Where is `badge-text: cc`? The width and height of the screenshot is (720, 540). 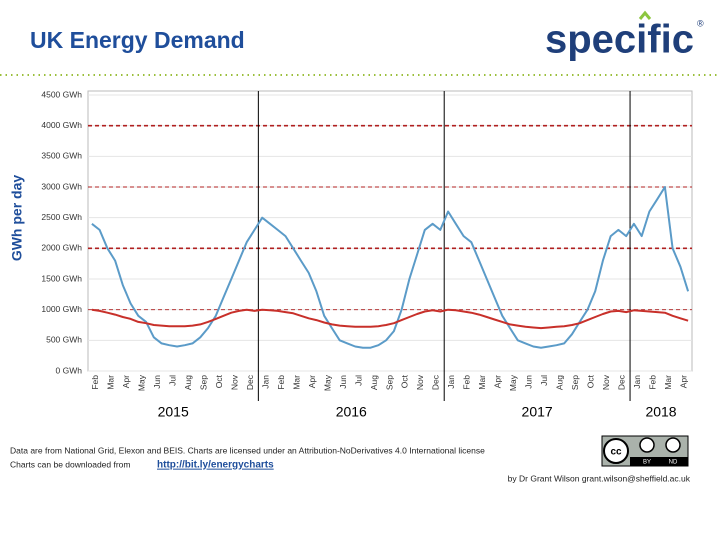 badge-text: cc is located at coordinates (616, 452).